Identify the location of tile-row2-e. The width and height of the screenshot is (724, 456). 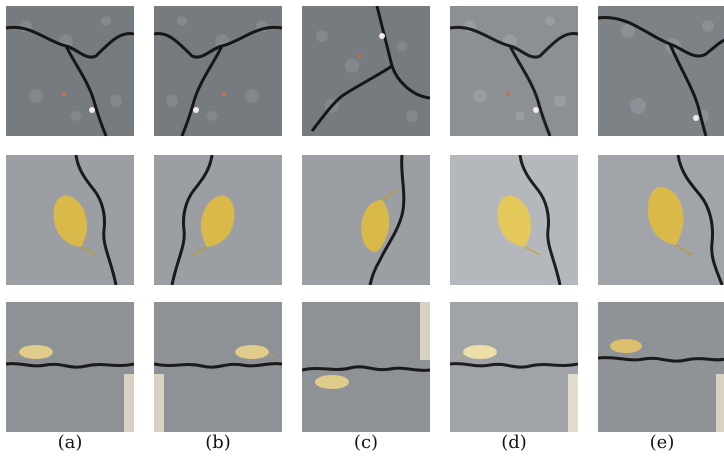
(661, 220).